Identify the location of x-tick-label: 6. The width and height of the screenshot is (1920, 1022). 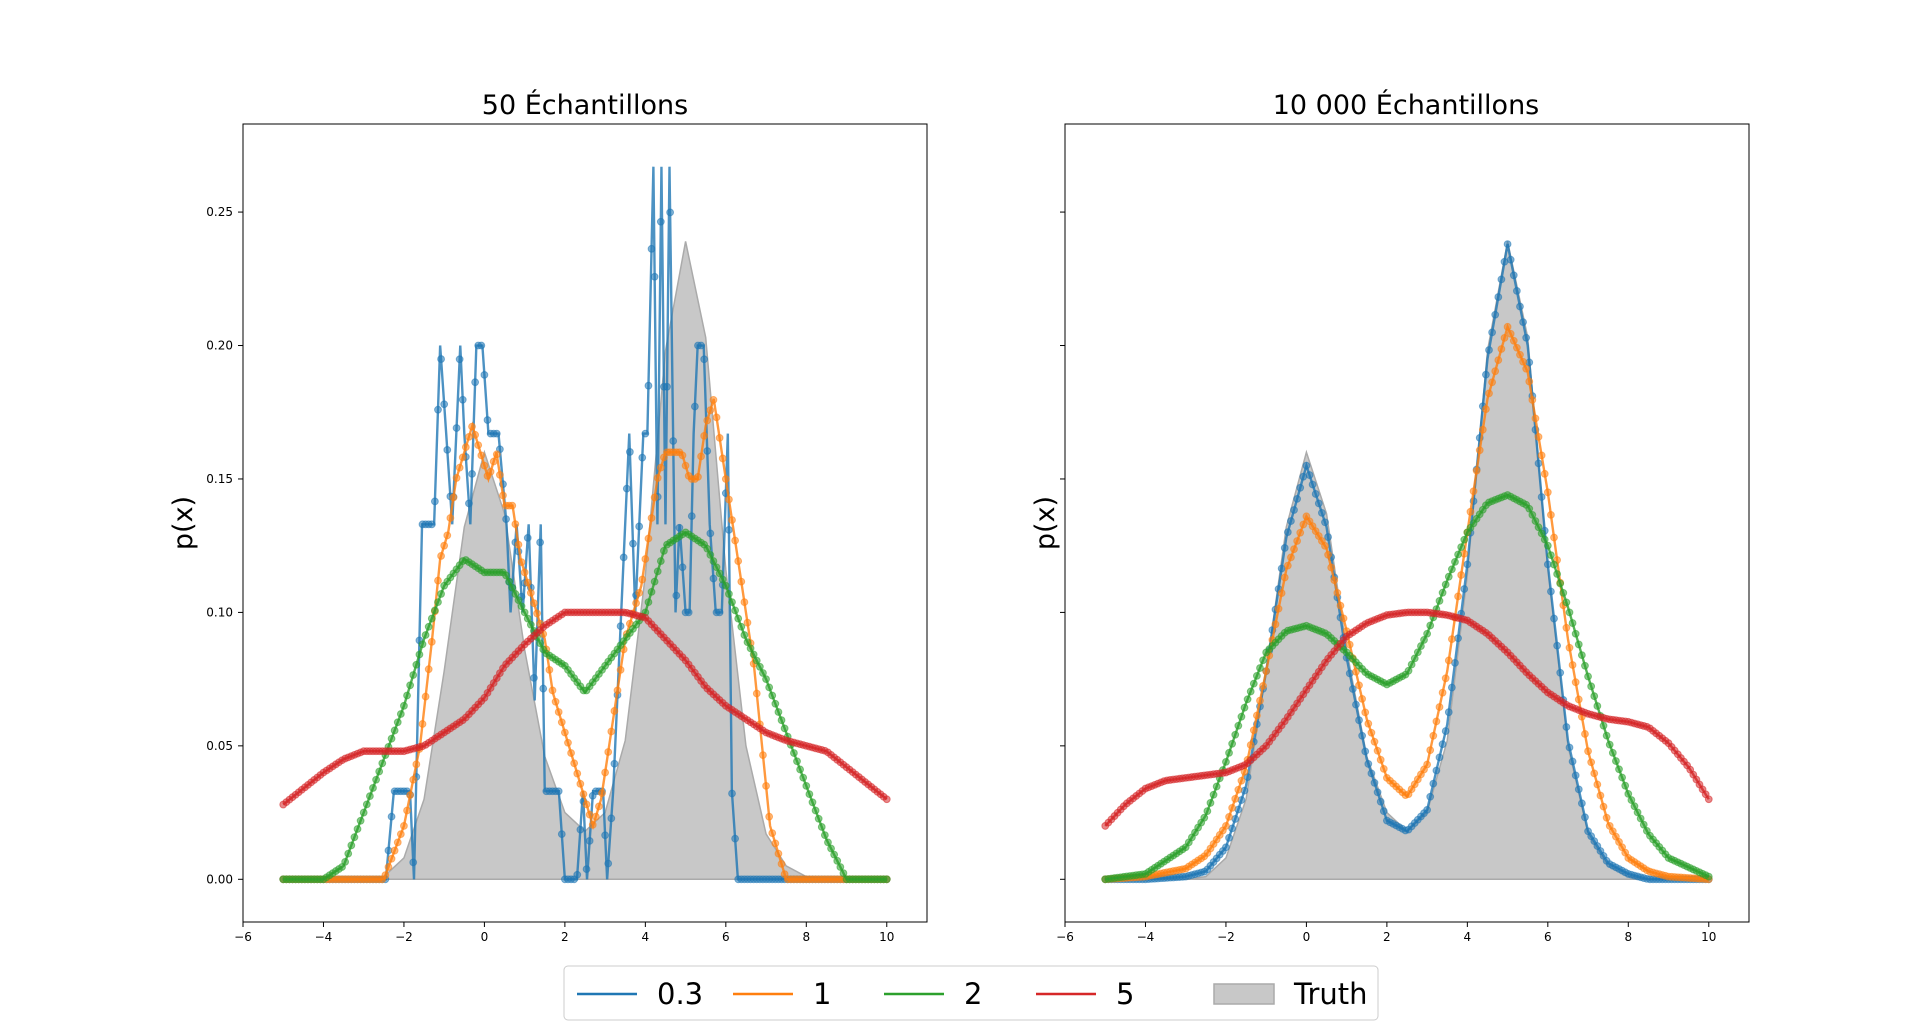
(1548, 937).